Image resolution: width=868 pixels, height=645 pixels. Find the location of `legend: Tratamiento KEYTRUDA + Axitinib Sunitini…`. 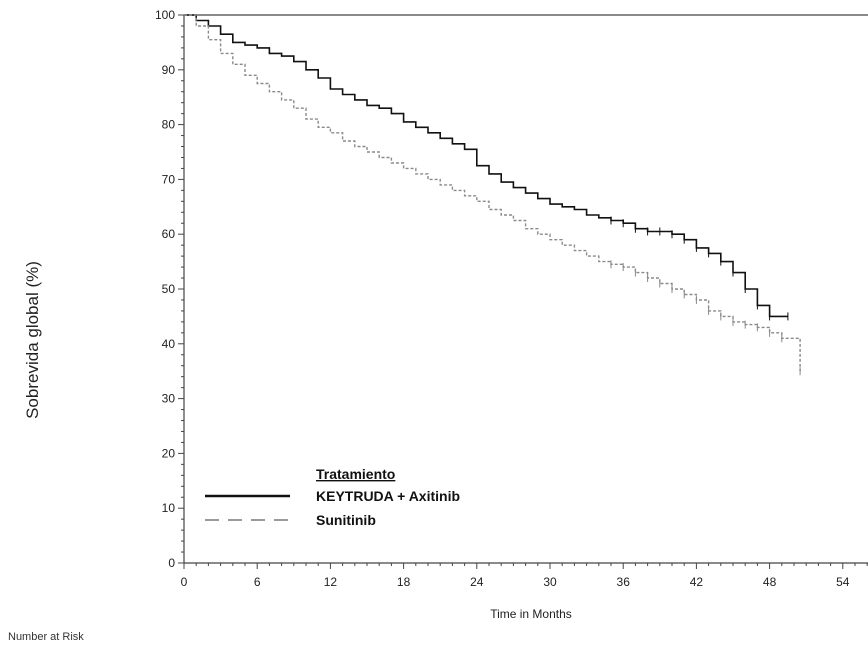

legend: Tratamiento KEYTRUDA + Axitinib Sunitini… is located at coordinates (332, 497).